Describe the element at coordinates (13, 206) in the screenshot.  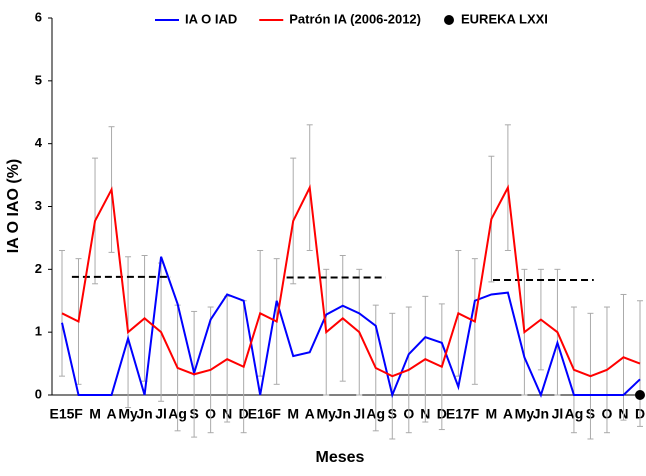
I see `y-axis-label: IA O IAO (%)` at that location.